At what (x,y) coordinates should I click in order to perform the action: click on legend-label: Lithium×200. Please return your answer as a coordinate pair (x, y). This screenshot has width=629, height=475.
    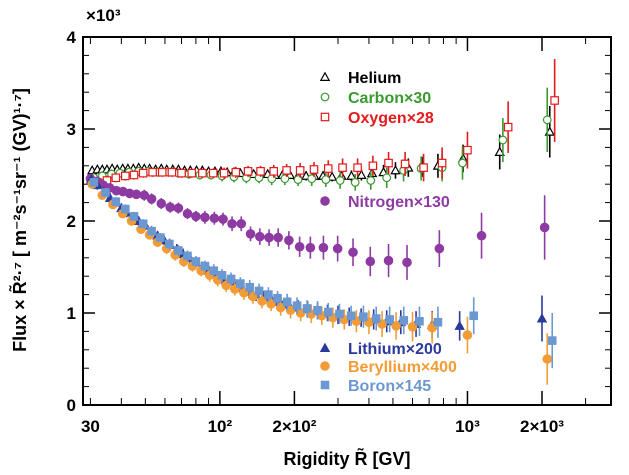
    Looking at the image, I should click on (395, 349).